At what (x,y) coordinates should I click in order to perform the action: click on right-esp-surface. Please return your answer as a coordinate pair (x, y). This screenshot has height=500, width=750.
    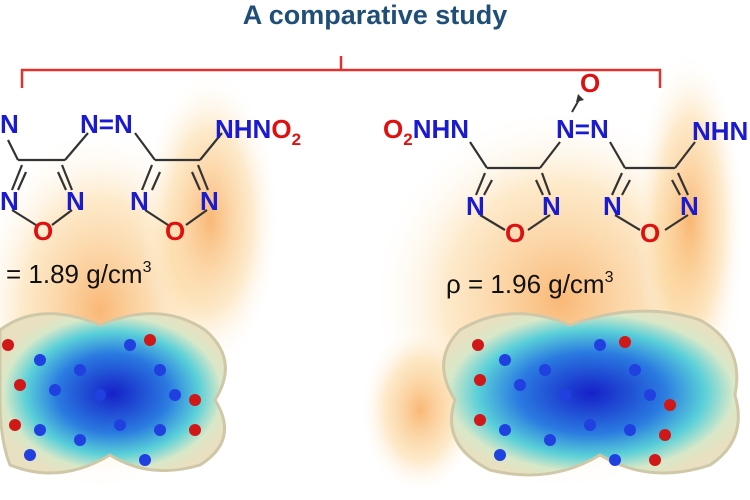
    Looking at the image, I should click on (591, 393).